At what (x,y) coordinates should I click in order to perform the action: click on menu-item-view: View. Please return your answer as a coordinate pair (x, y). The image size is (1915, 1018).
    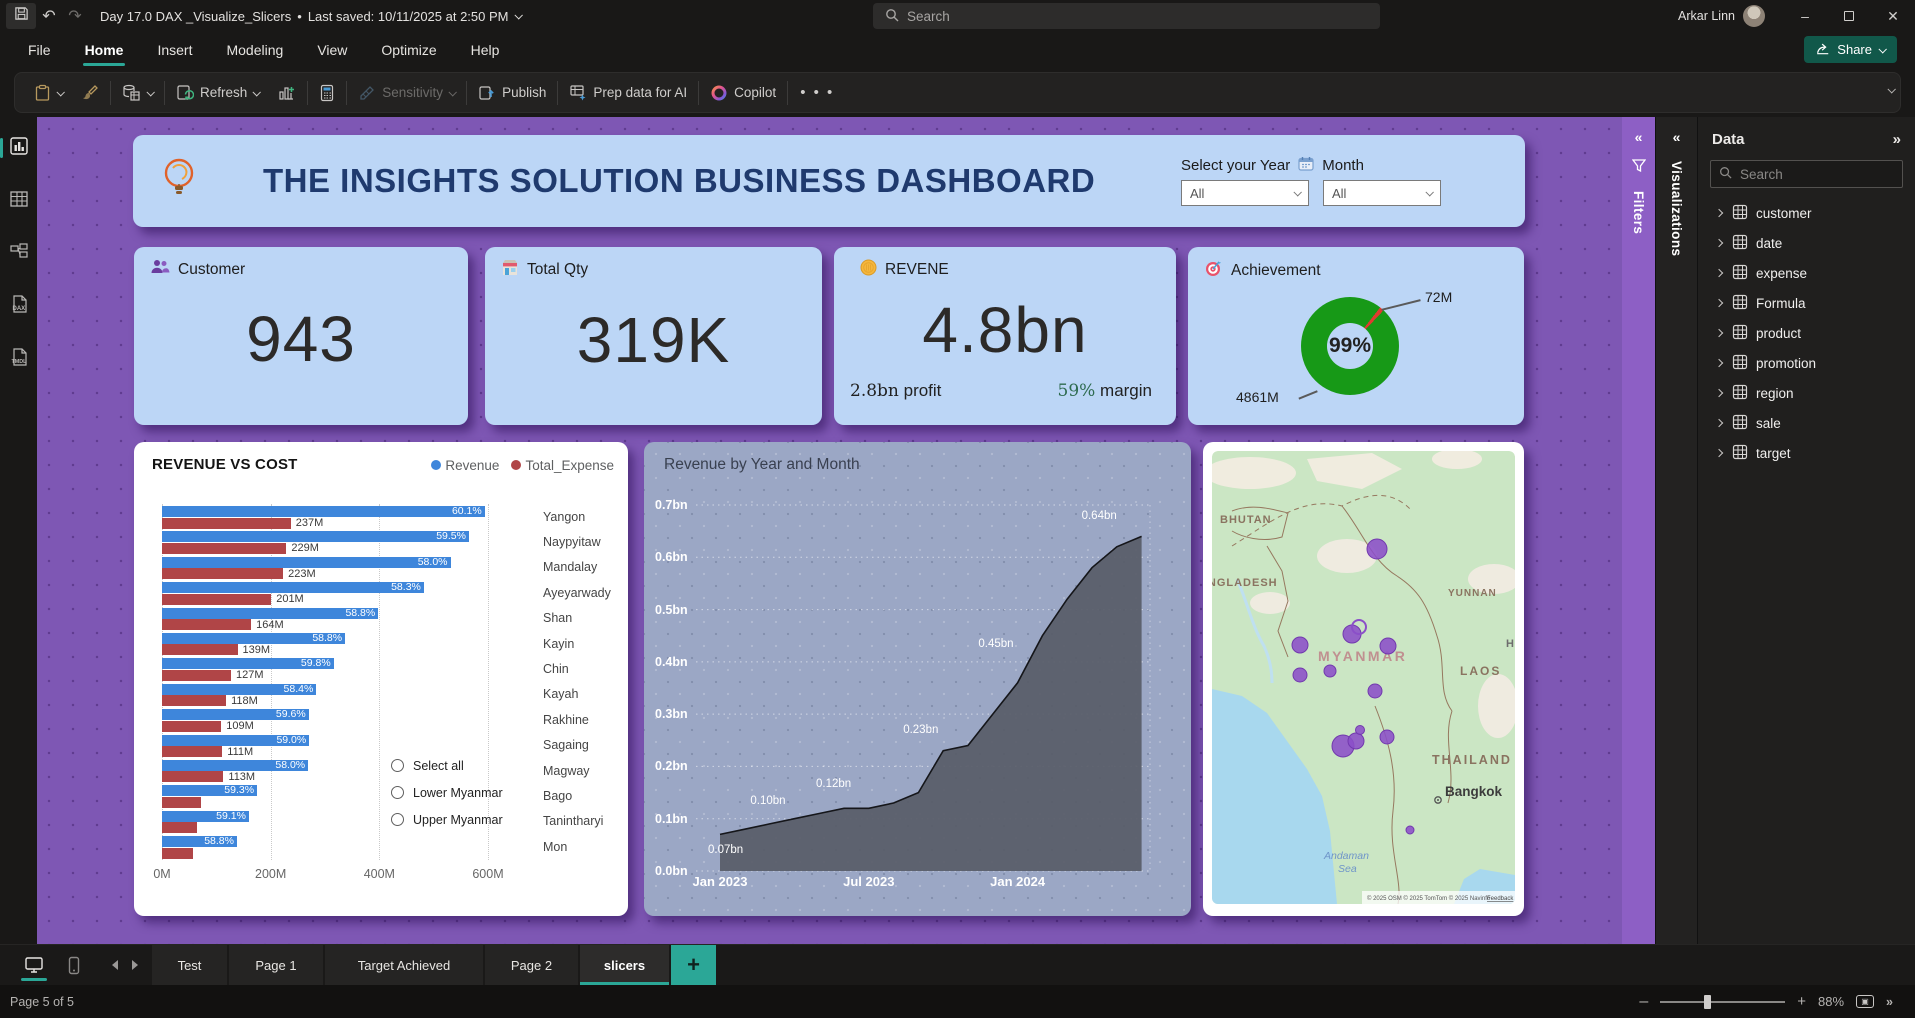
    Looking at the image, I should click on (332, 50).